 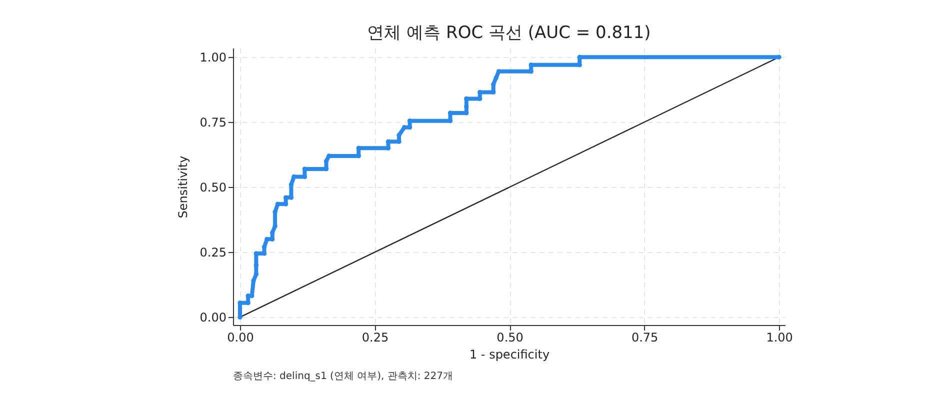 I want to click on y-tick-label: 0.75, so click(x=213, y=123).